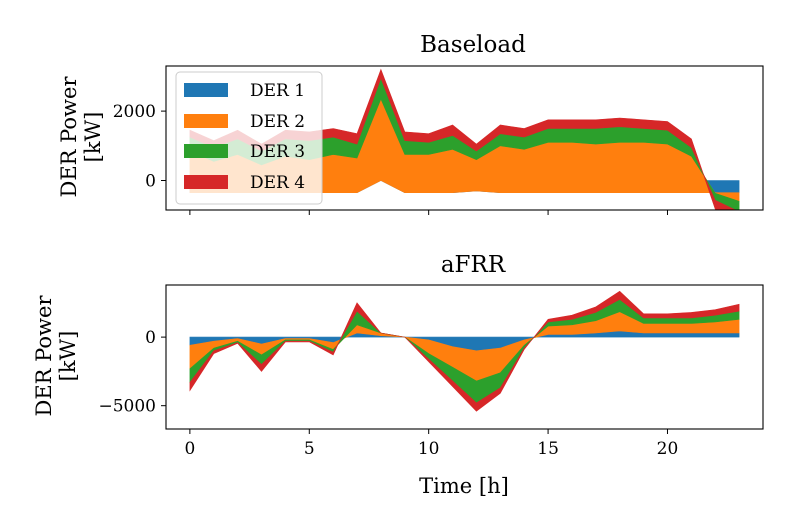  What do you see at coordinates (473, 265) in the screenshot?
I see `chart-afrr-title: aFRR` at bounding box center [473, 265].